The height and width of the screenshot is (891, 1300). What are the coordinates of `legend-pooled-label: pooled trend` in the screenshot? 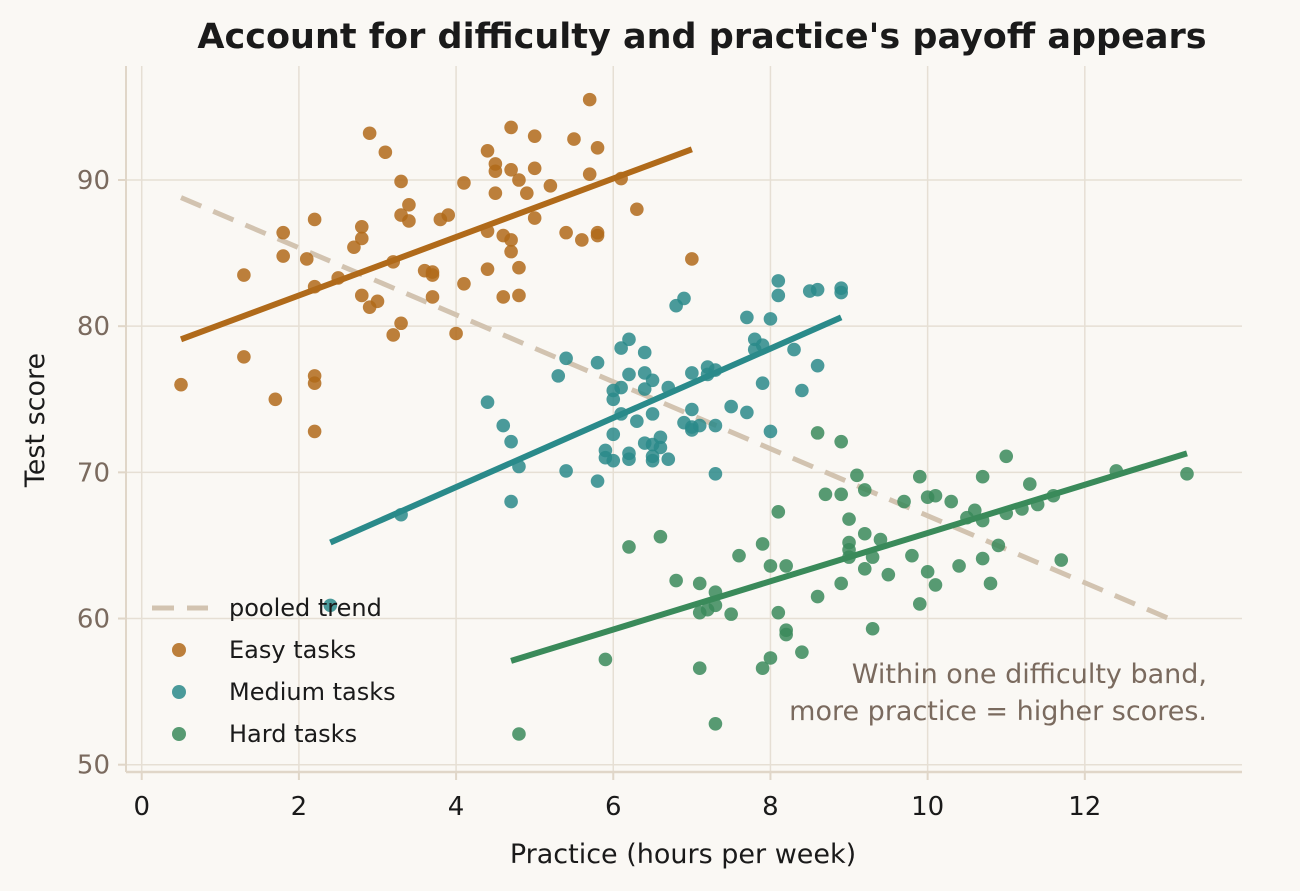 It's located at (305, 608).